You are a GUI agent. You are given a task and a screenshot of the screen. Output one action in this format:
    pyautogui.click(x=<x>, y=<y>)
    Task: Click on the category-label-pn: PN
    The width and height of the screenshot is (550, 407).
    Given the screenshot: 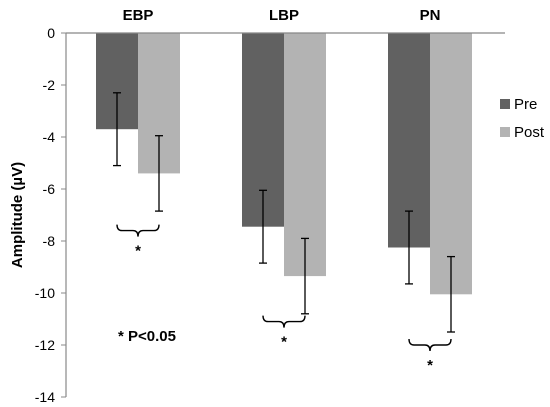 What is the action you would take?
    pyautogui.click(x=430, y=15)
    